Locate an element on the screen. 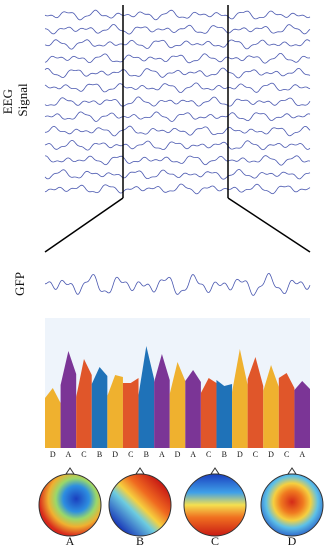 The width and height of the screenshot is (333, 550). topomap-label: D is located at coordinates (292, 541).